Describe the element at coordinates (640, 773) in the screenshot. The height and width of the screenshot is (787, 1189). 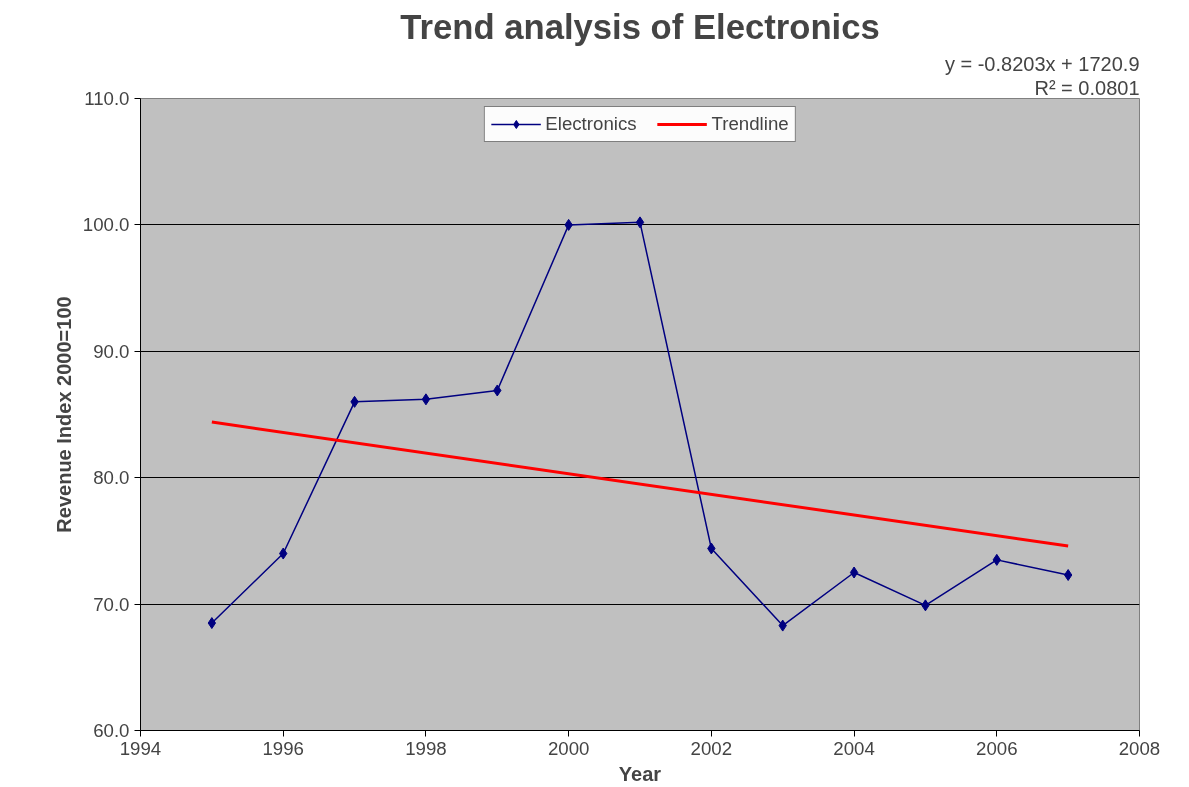
I see `x-axis-title: Year` at that location.